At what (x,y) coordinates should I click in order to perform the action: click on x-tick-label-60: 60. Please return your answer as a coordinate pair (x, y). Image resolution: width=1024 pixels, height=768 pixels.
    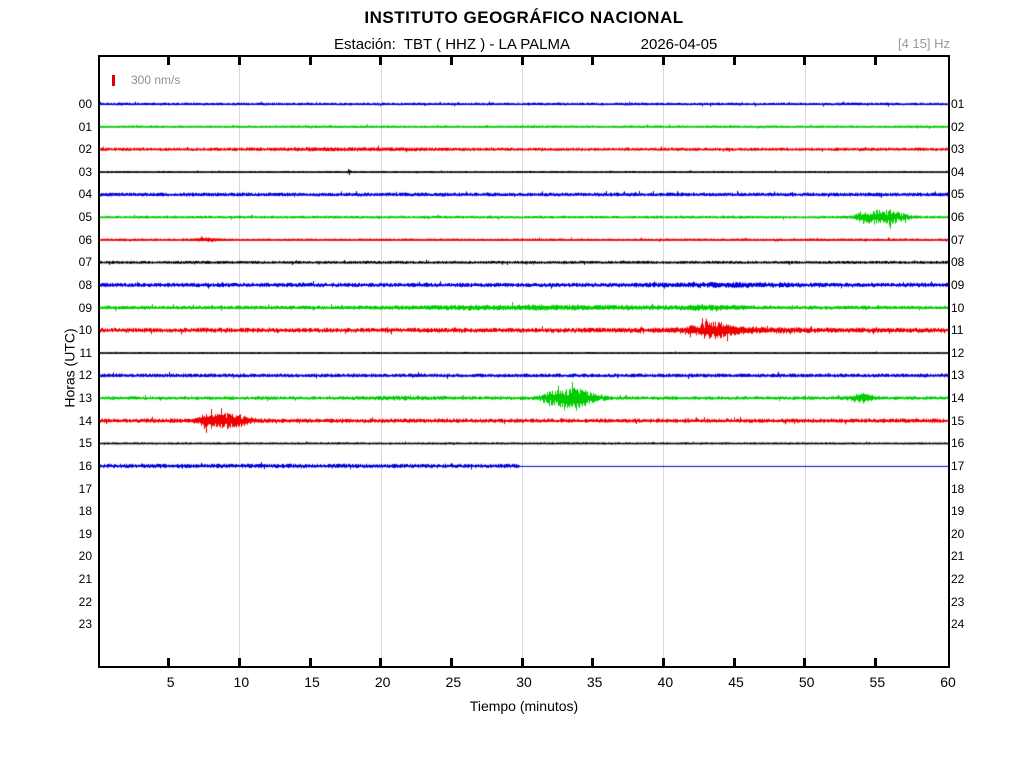
    Looking at the image, I should click on (948, 682).